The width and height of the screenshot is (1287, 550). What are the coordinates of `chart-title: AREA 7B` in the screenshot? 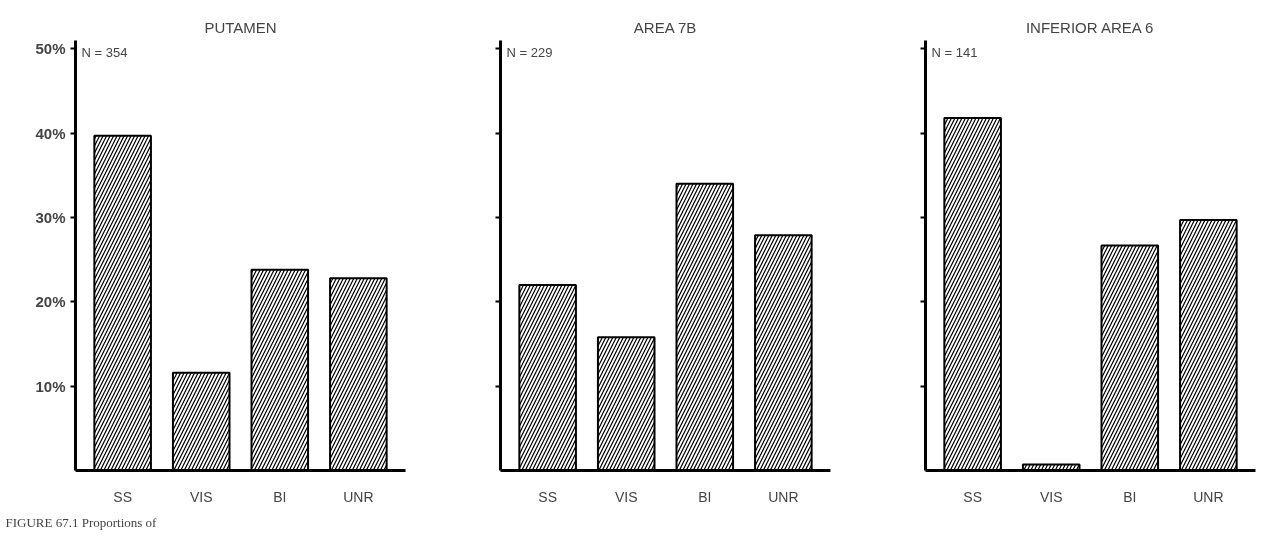 It's located at (665, 27).